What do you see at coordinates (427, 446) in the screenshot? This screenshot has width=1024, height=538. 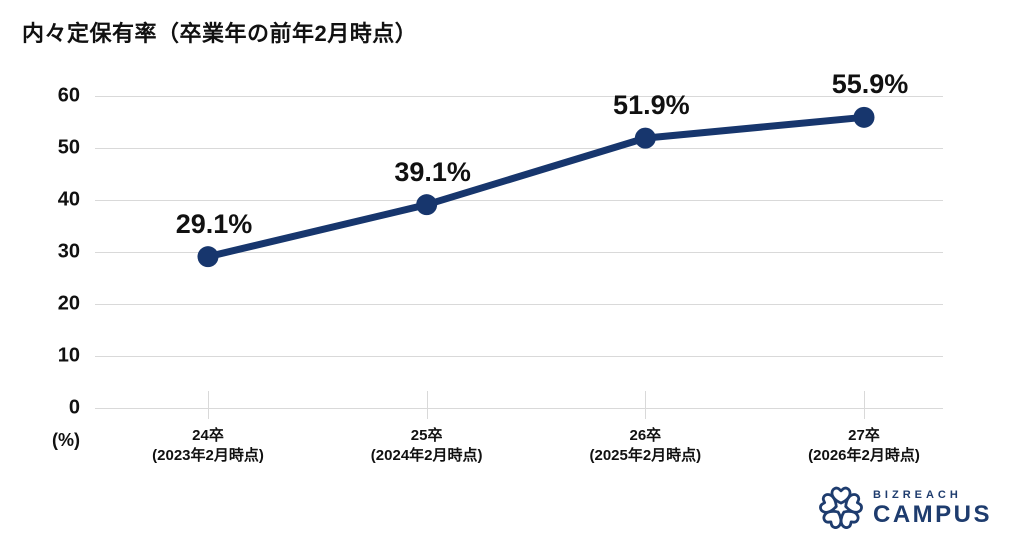 I see `x-axis-label: 25卒 (2024年2月時点)` at bounding box center [427, 446].